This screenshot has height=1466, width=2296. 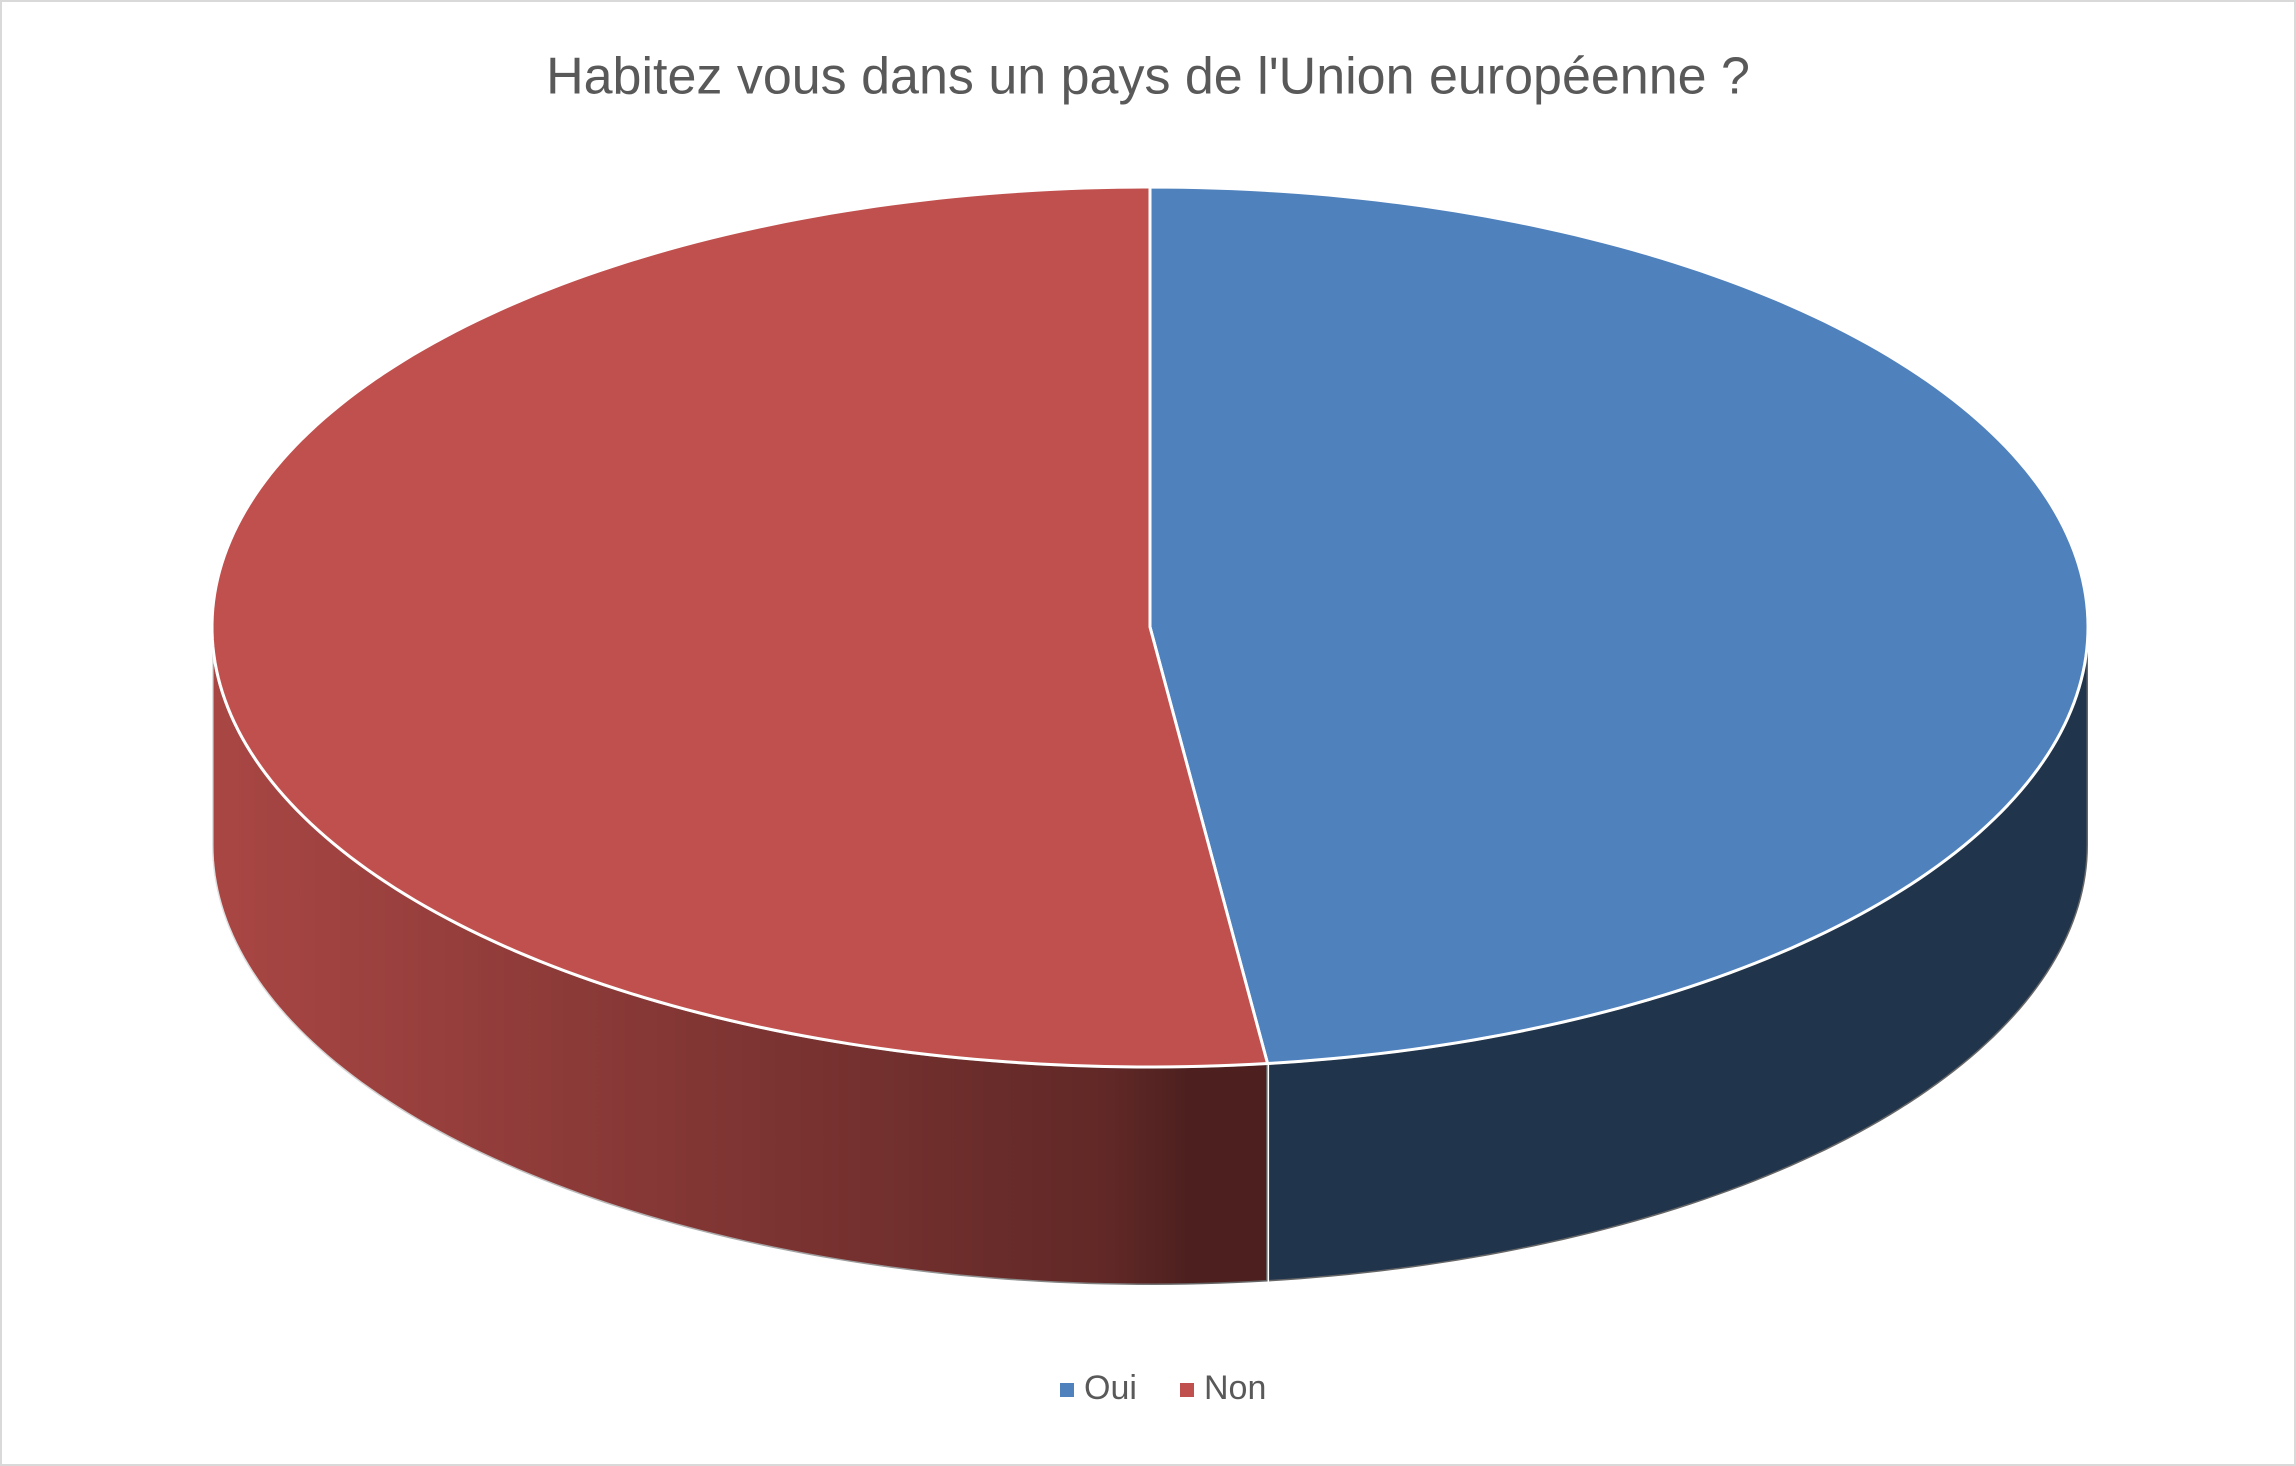 What do you see at coordinates (1110, 1388) in the screenshot?
I see `legend-label: Oui` at bounding box center [1110, 1388].